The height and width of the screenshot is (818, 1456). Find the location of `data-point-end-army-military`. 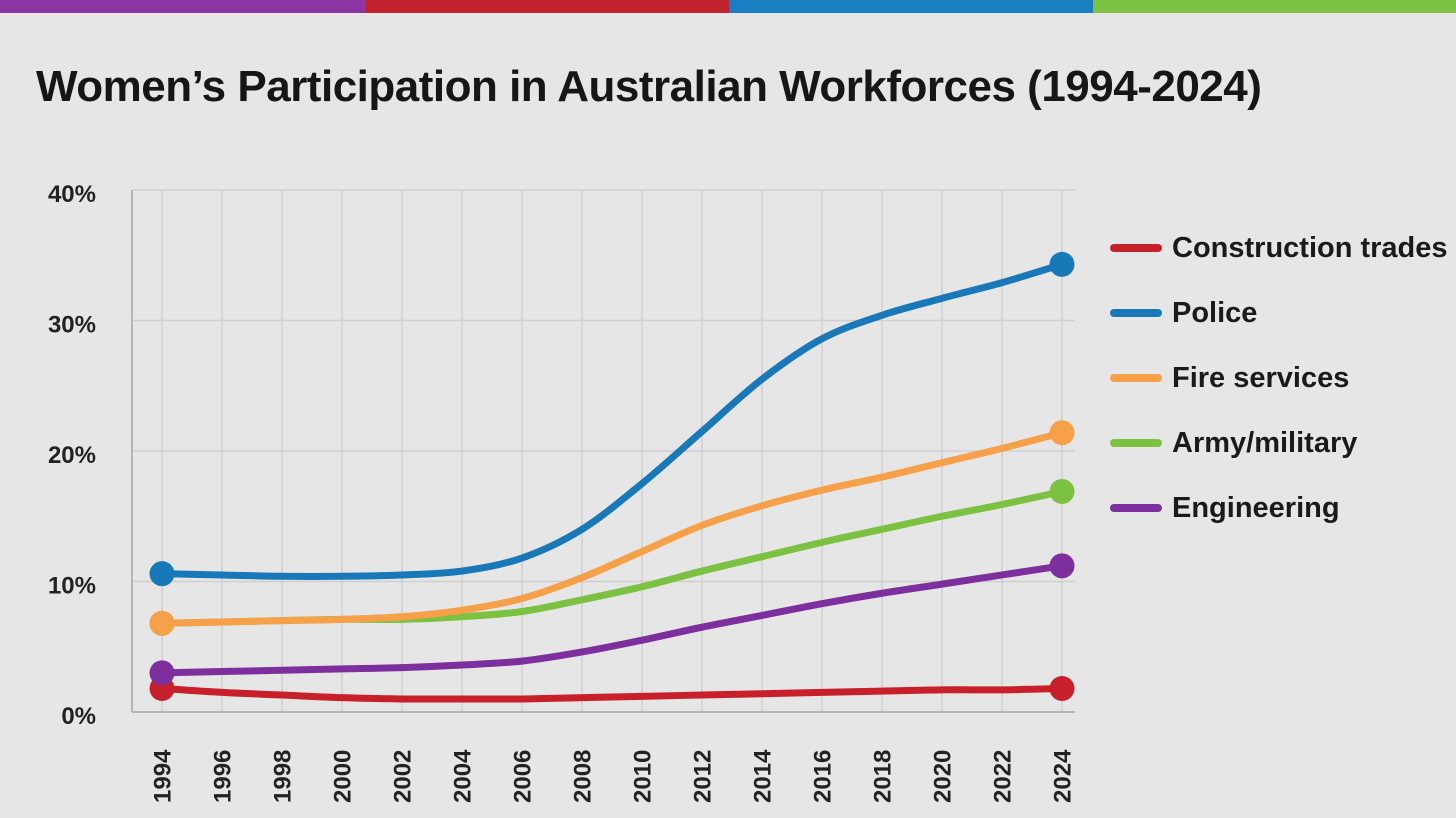

data-point-end-army-military is located at coordinates (1062, 491).